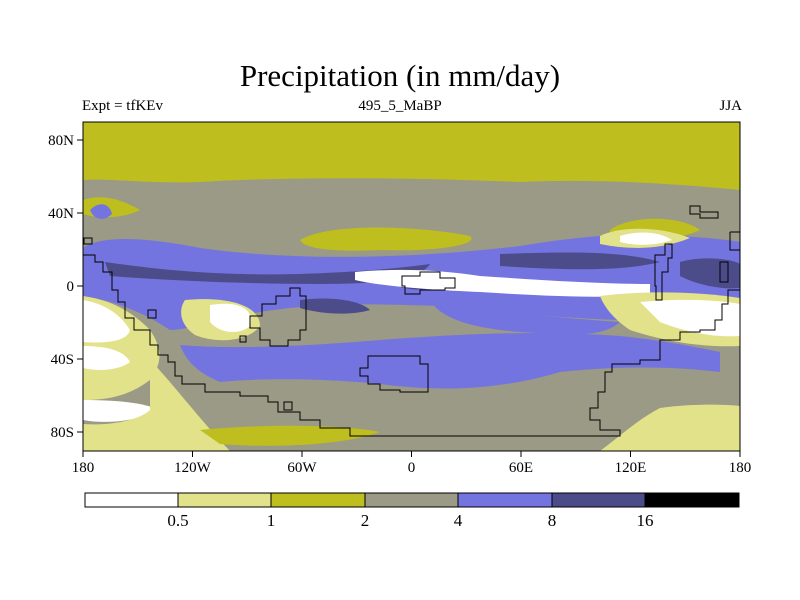 The width and height of the screenshot is (800, 600). Describe the element at coordinates (62, 360) in the screenshot. I see `lat-label: 40S` at that location.